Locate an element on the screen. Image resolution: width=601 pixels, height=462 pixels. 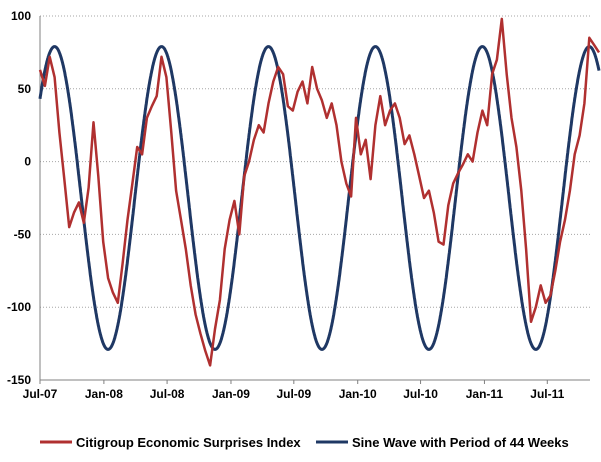
x-tick-label: Jan-10 is located at coordinates (358, 394).